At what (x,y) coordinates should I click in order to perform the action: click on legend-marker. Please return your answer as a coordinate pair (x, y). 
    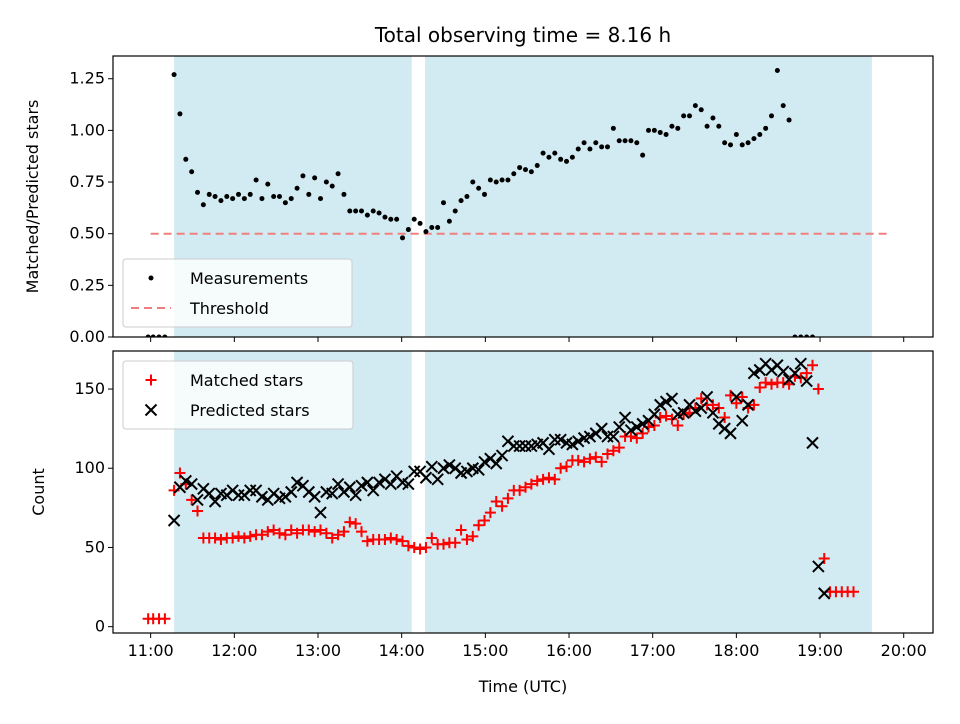
    Looking at the image, I should click on (151, 278).